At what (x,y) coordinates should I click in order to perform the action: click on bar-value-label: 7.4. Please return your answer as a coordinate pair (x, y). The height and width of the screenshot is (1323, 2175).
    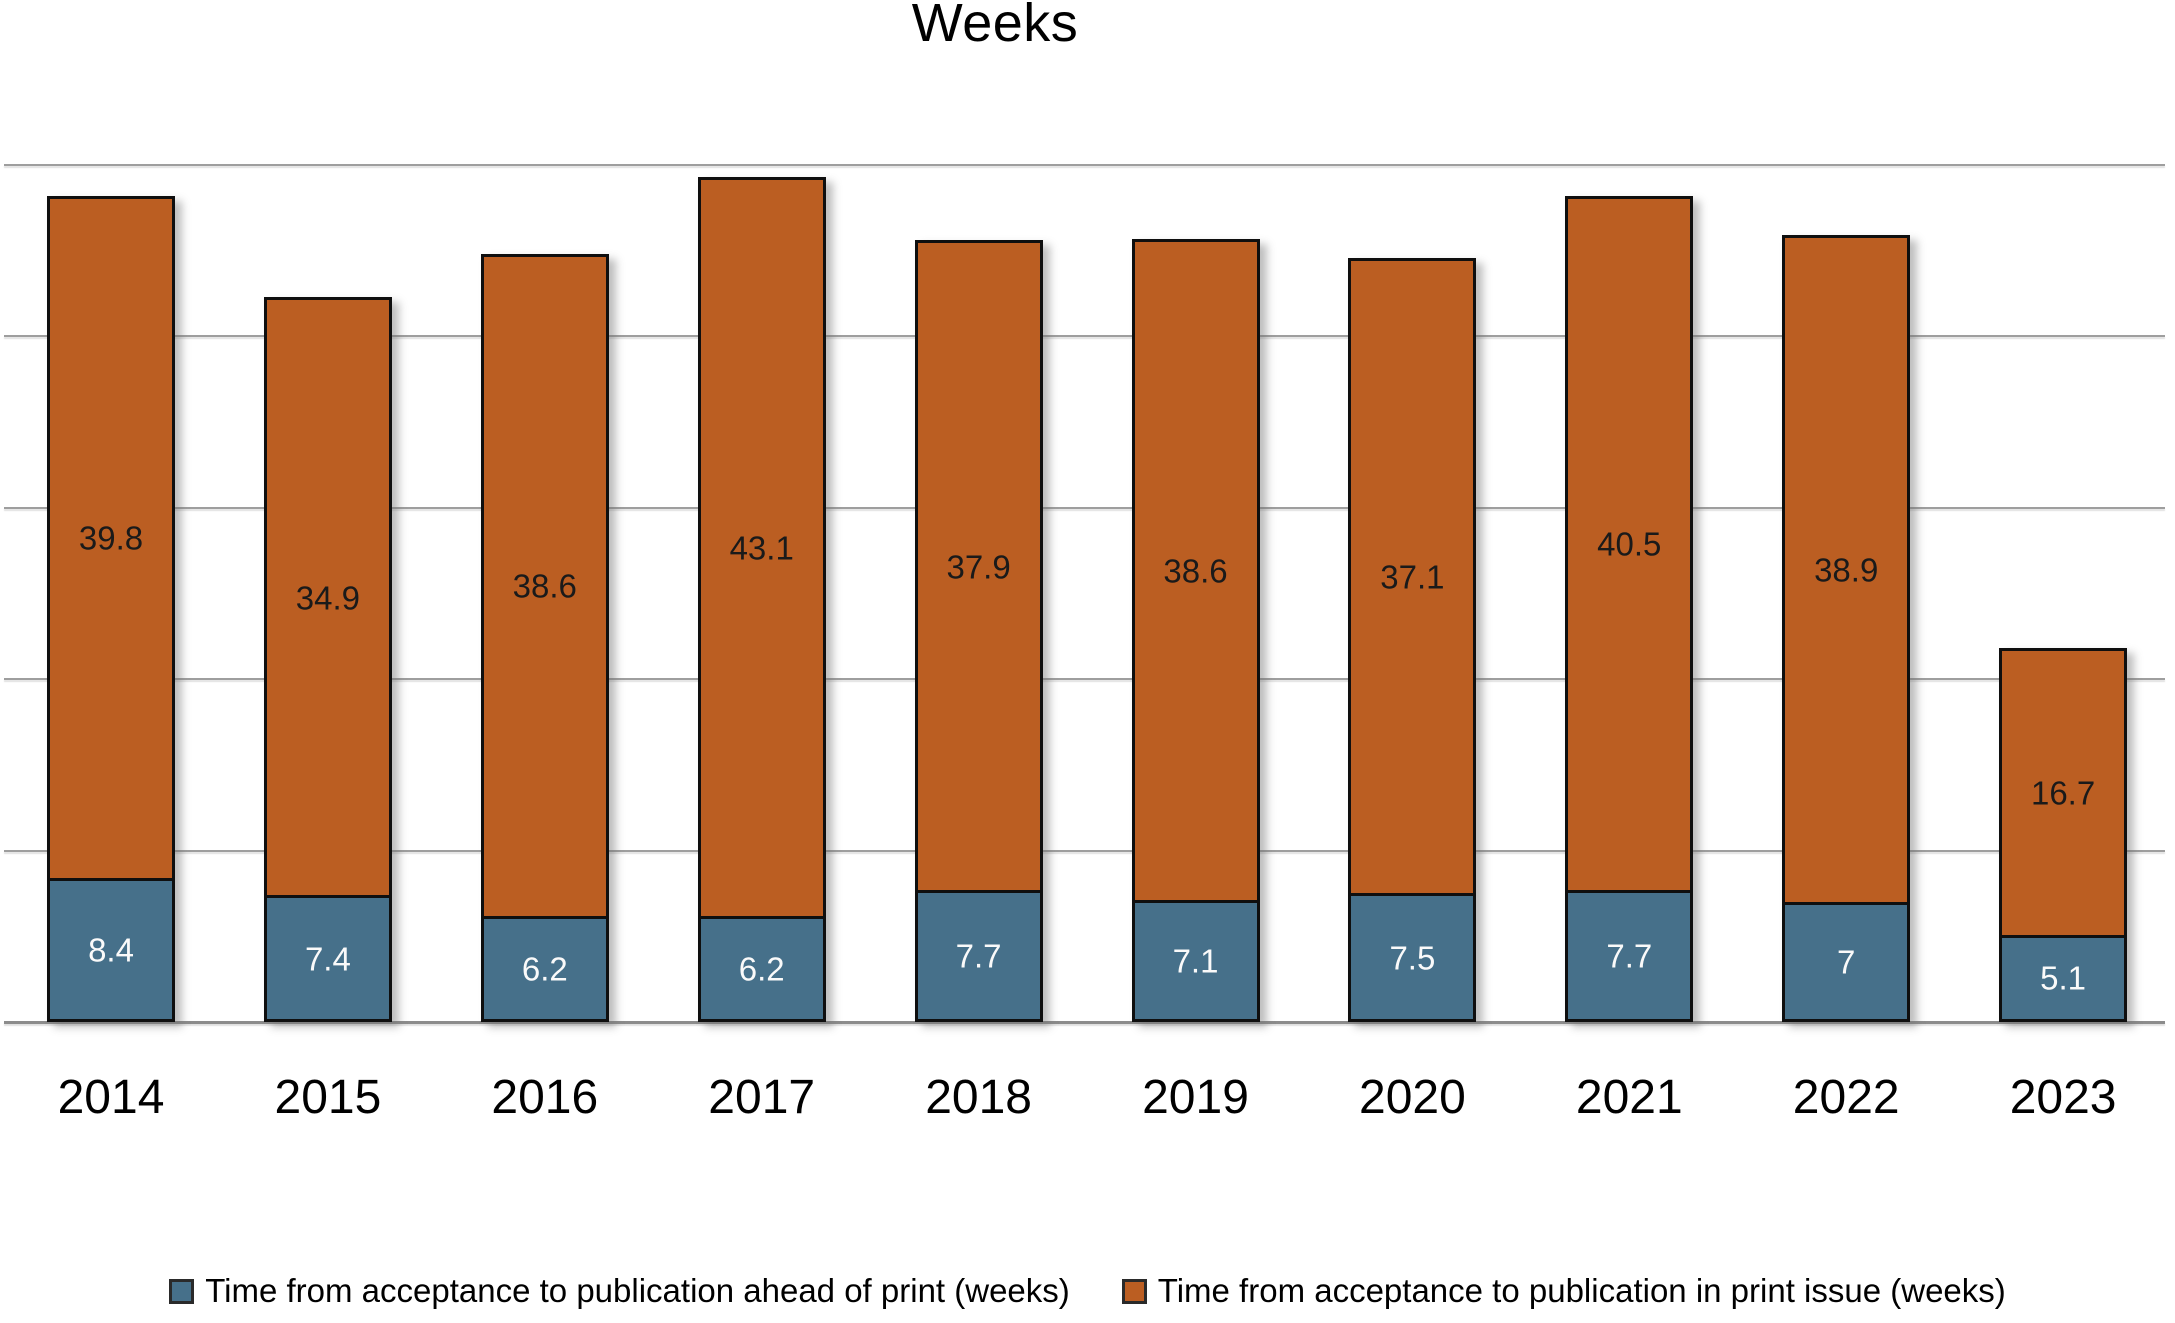
    Looking at the image, I should click on (327, 959).